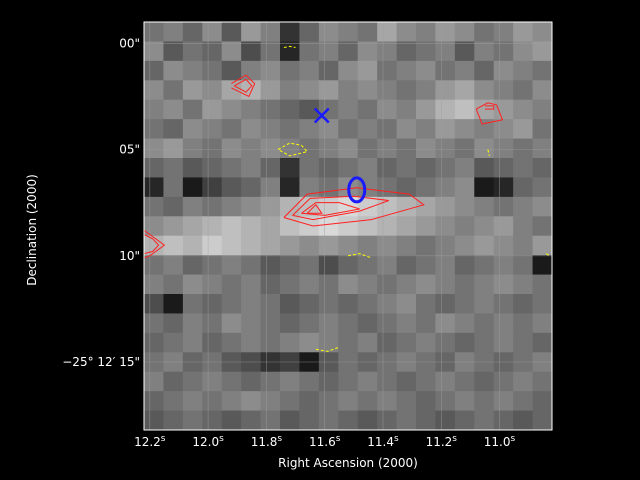  Describe the element at coordinates (129, 43) in the screenshot. I see `y-tick-label: 00"` at that location.